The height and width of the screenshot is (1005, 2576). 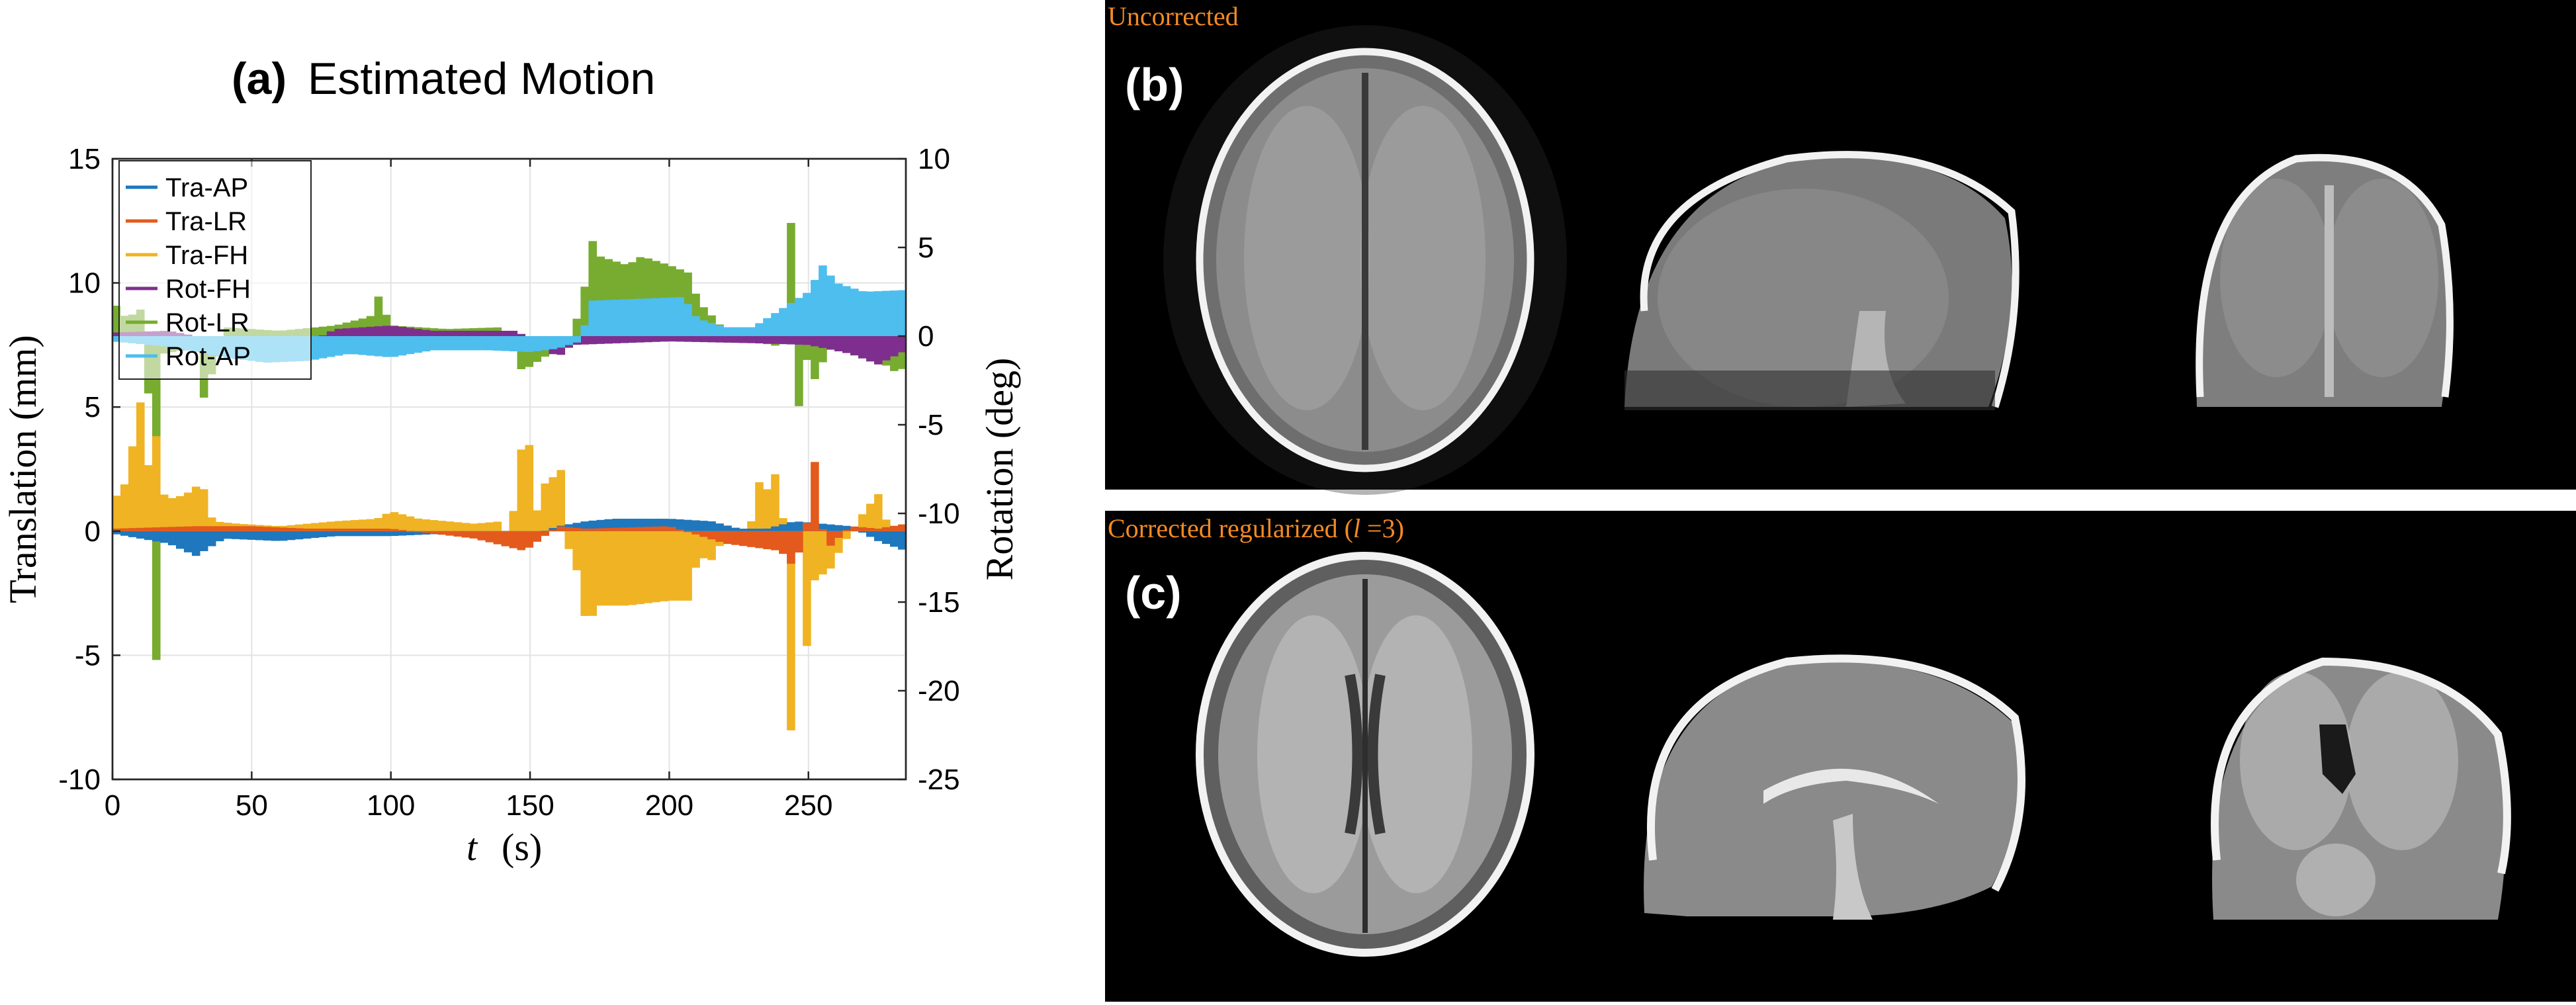 What do you see at coordinates (206, 221) in the screenshot?
I see `legend-label: Tra-LR` at bounding box center [206, 221].